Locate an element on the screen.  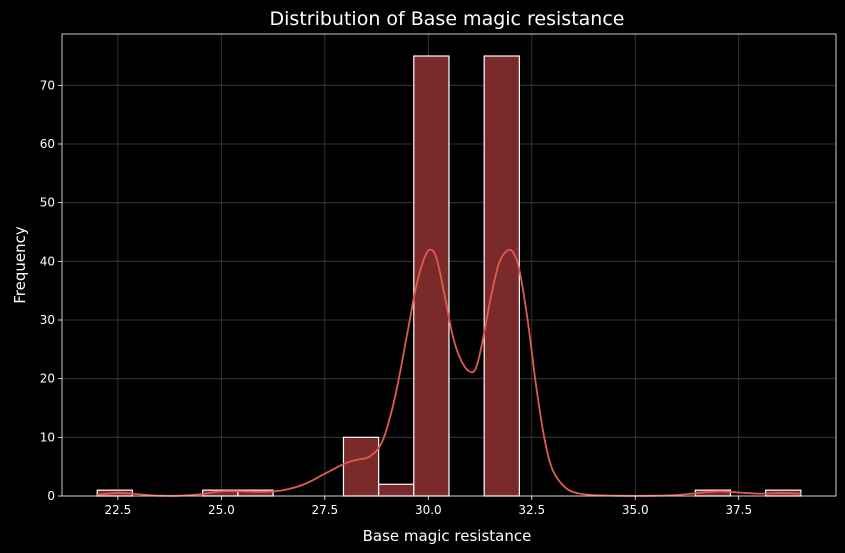
x-tick-label: 32.5 is located at coordinates (531, 510).